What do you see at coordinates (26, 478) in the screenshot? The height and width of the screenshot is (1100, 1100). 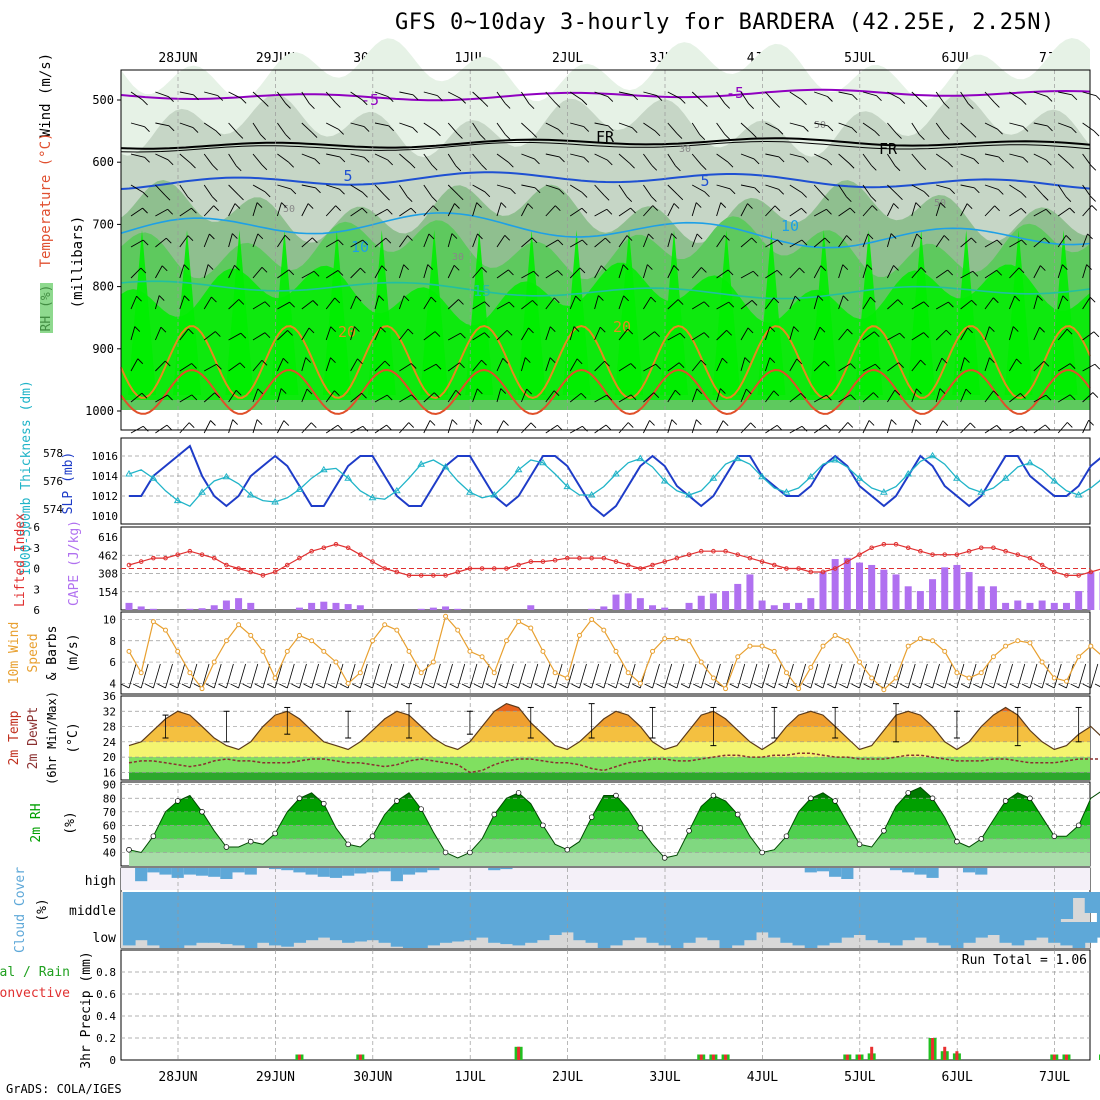 I see `ylabel-thickness: 1000-500mb Thickness (dm)` at bounding box center [26, 478].